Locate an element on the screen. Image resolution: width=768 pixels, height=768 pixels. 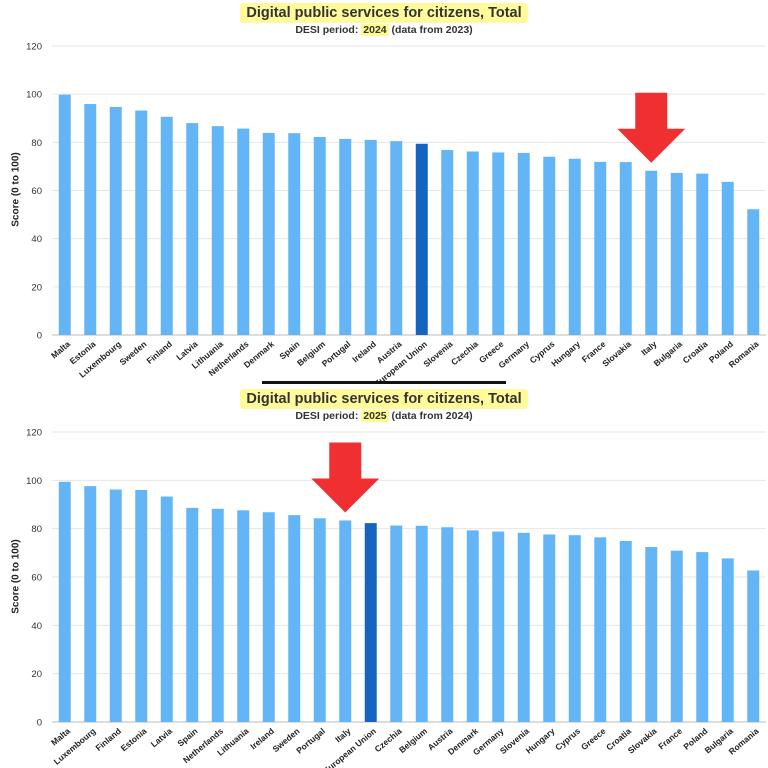
subtitle-suffix: (data from 2023) is located at coordinates (430, 30).